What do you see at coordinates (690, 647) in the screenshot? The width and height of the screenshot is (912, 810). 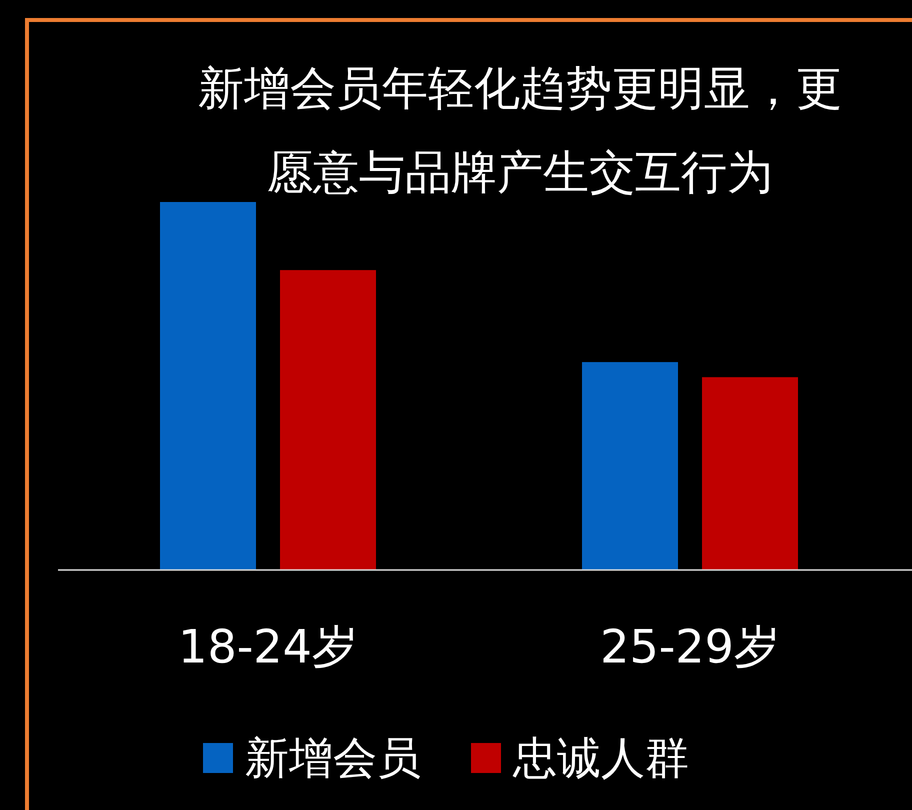 I see `x-tick-label: 25-29岁` at bounding box center [690, 647].